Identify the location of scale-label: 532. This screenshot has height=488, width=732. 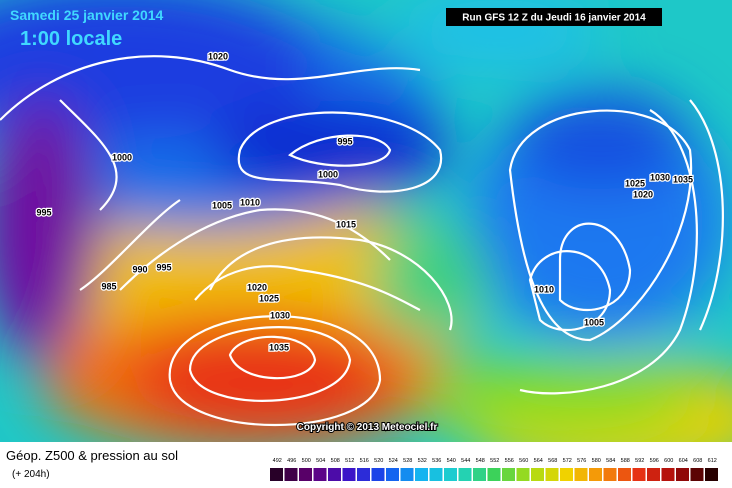
(422, 461).